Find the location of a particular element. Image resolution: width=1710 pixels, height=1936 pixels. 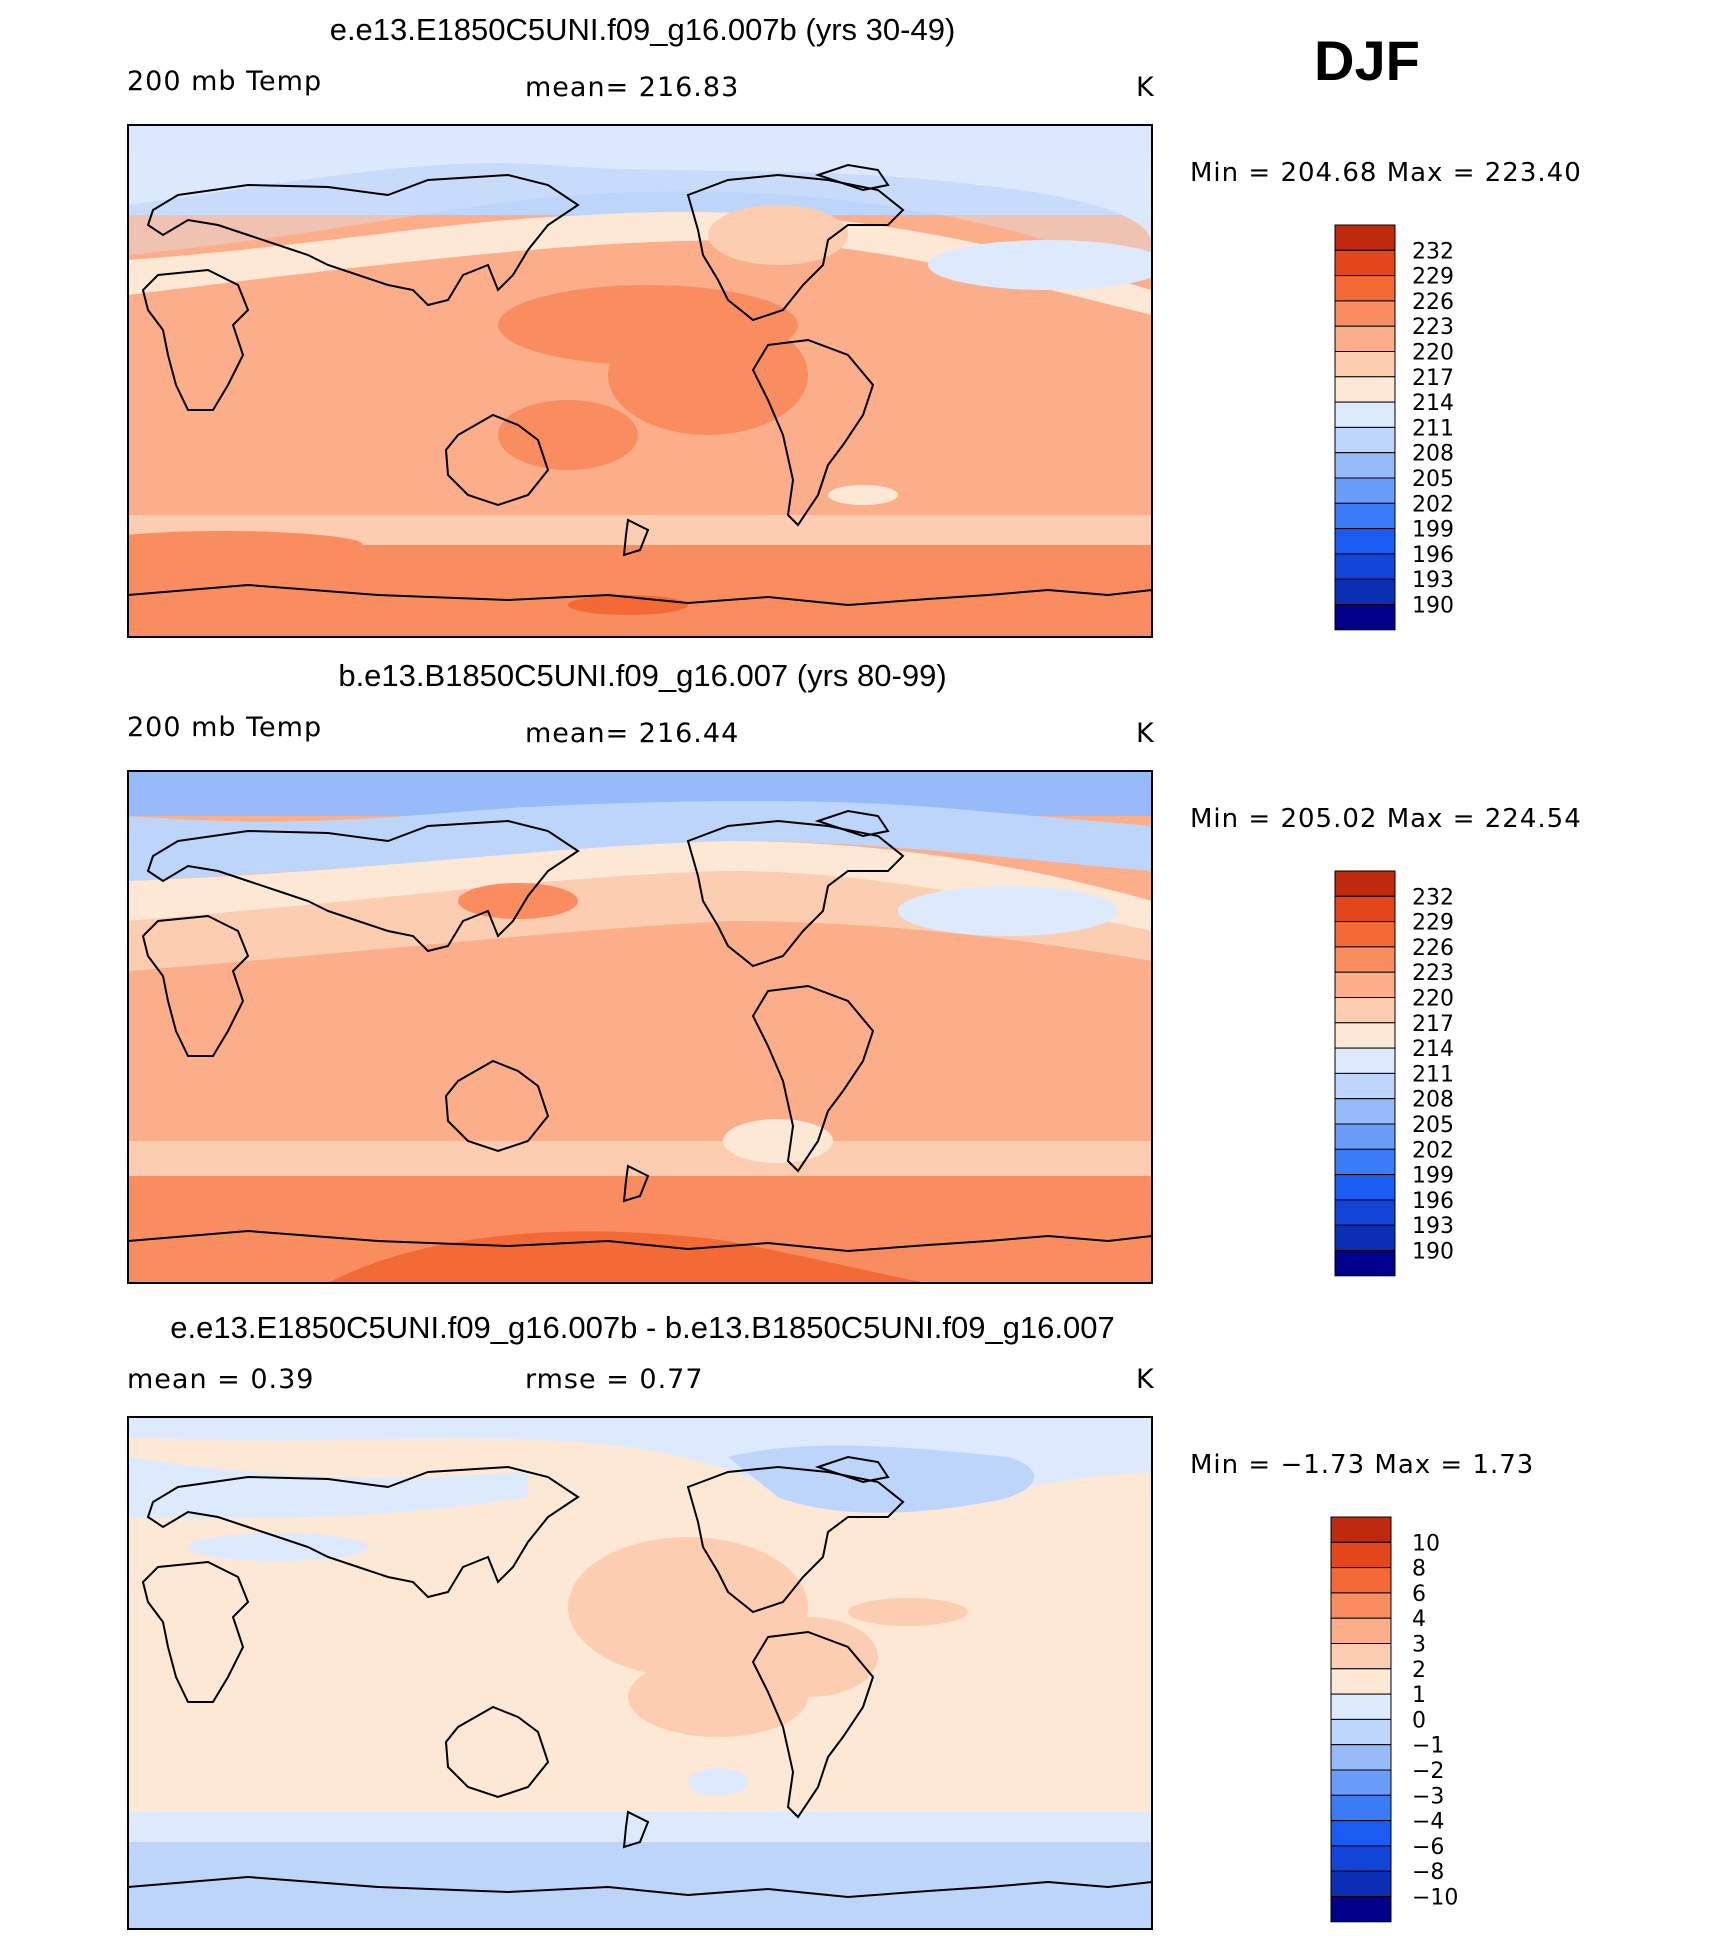

colorbar-label: −2 is located at coordinates (1428, 1771).